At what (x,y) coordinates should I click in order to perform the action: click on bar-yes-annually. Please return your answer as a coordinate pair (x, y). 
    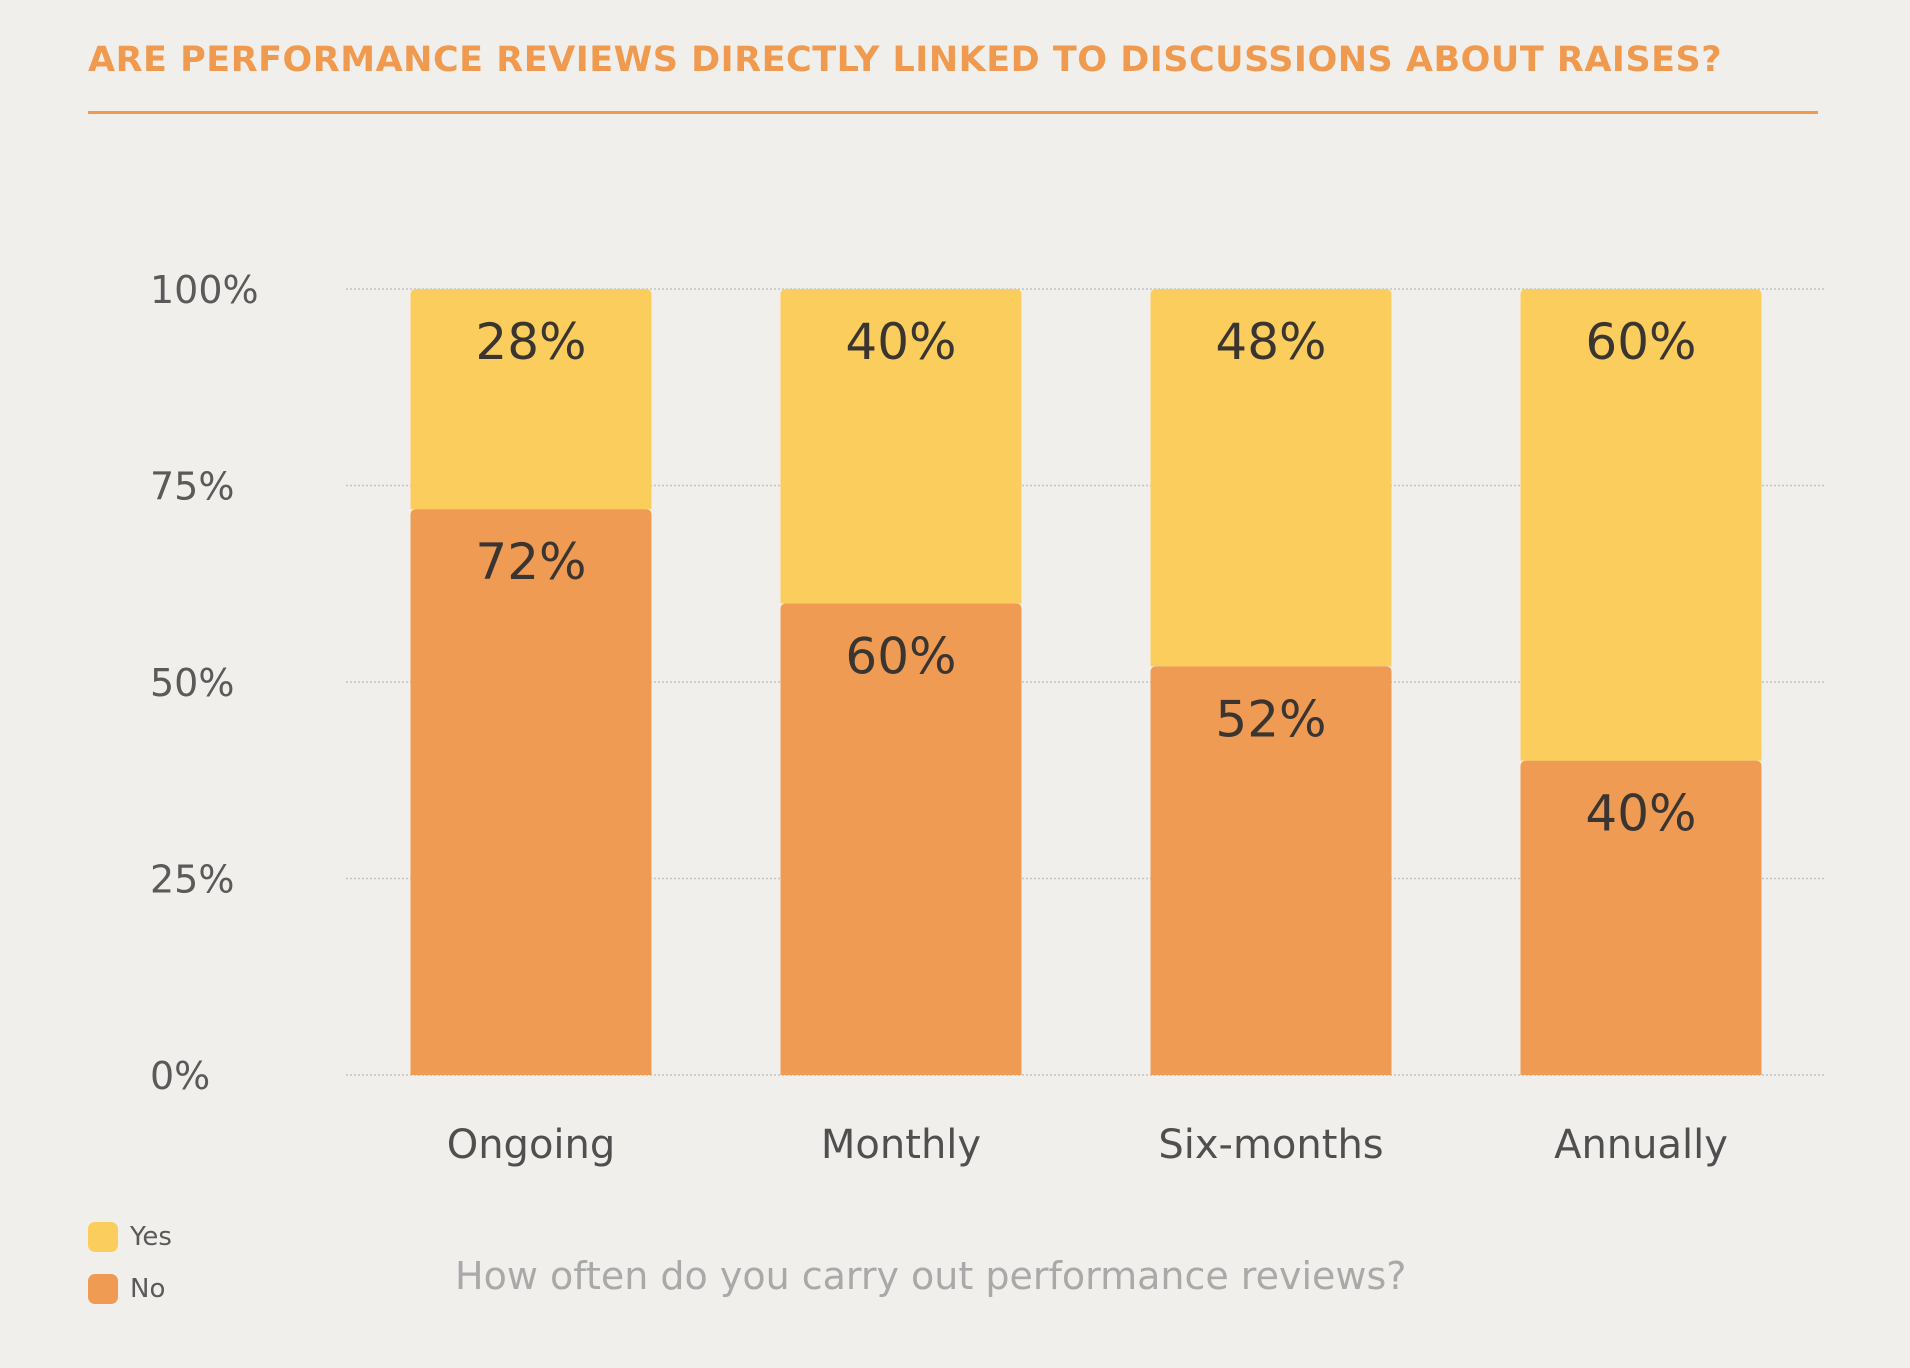
    Looking at the image, I should click on (1641, 525).